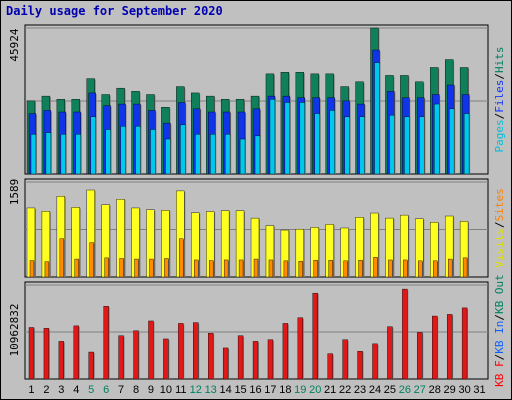 The image size is (512, 400). Describe the element at coordinates (136, 390) in the screenshot. I see `x-tick-label-8: 8` at that location.